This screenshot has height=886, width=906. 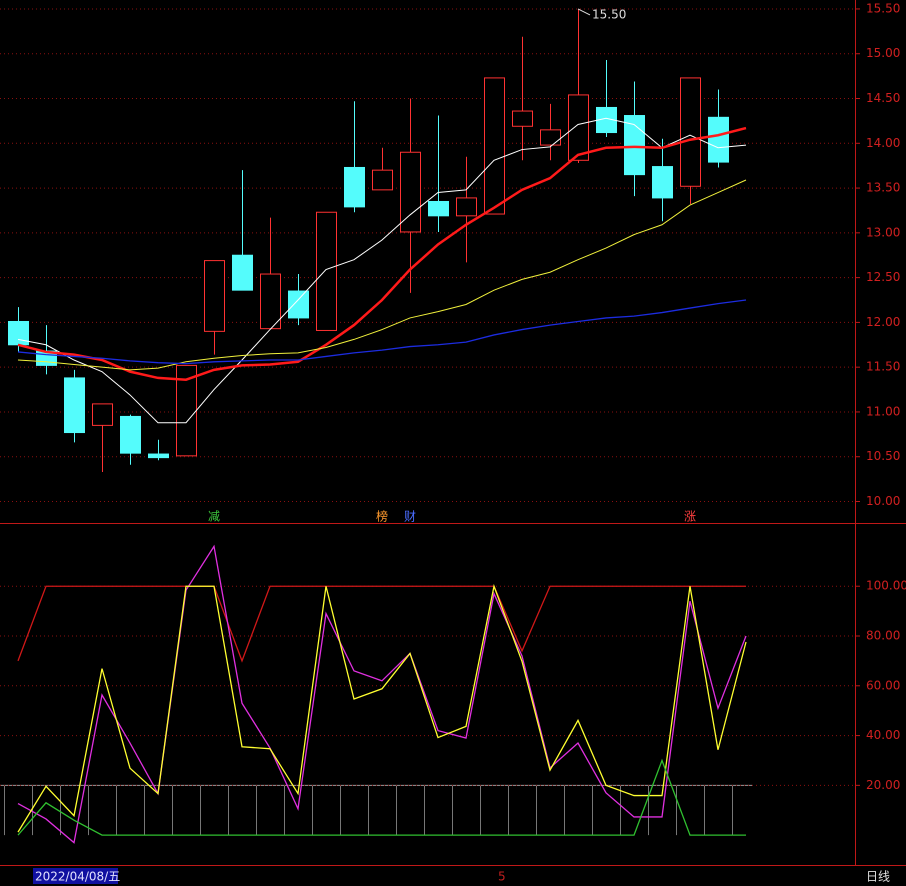 I want to click on y-tick-label: 100.00, so click(x=886, y=586).